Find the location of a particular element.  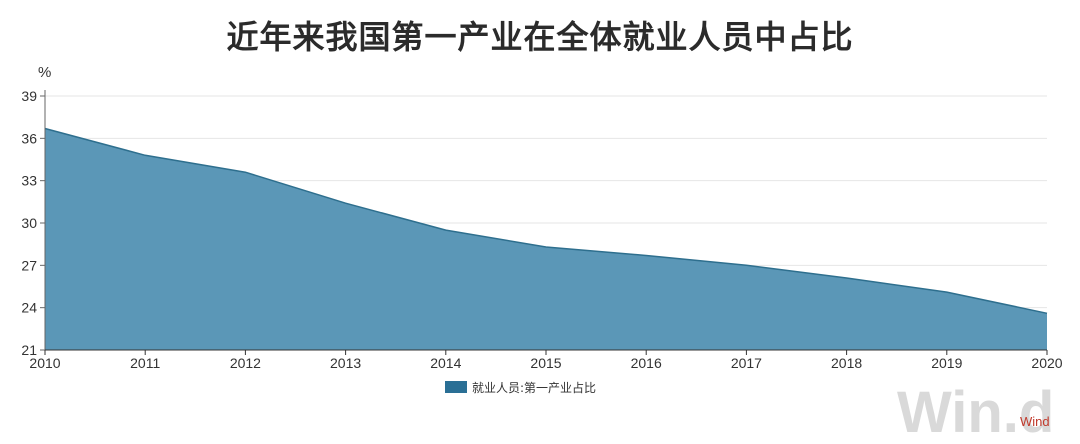

wind-watermark: Win.d is located at coordinates (975, 412).